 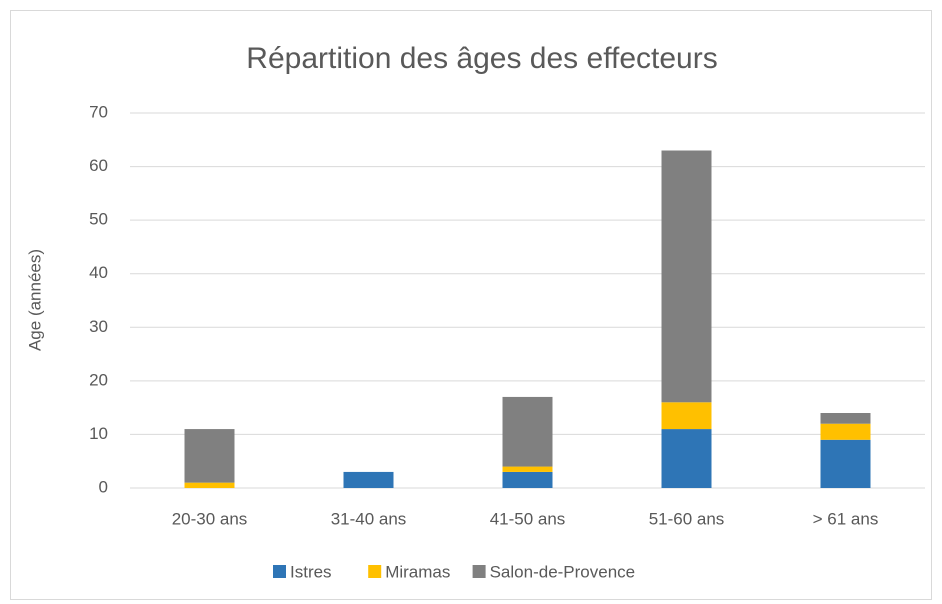 What do you see at coordinates (210, 518) in the screenshot?
I see `x-tick-label: 20-30 ans` at bounding box center [210, 518].